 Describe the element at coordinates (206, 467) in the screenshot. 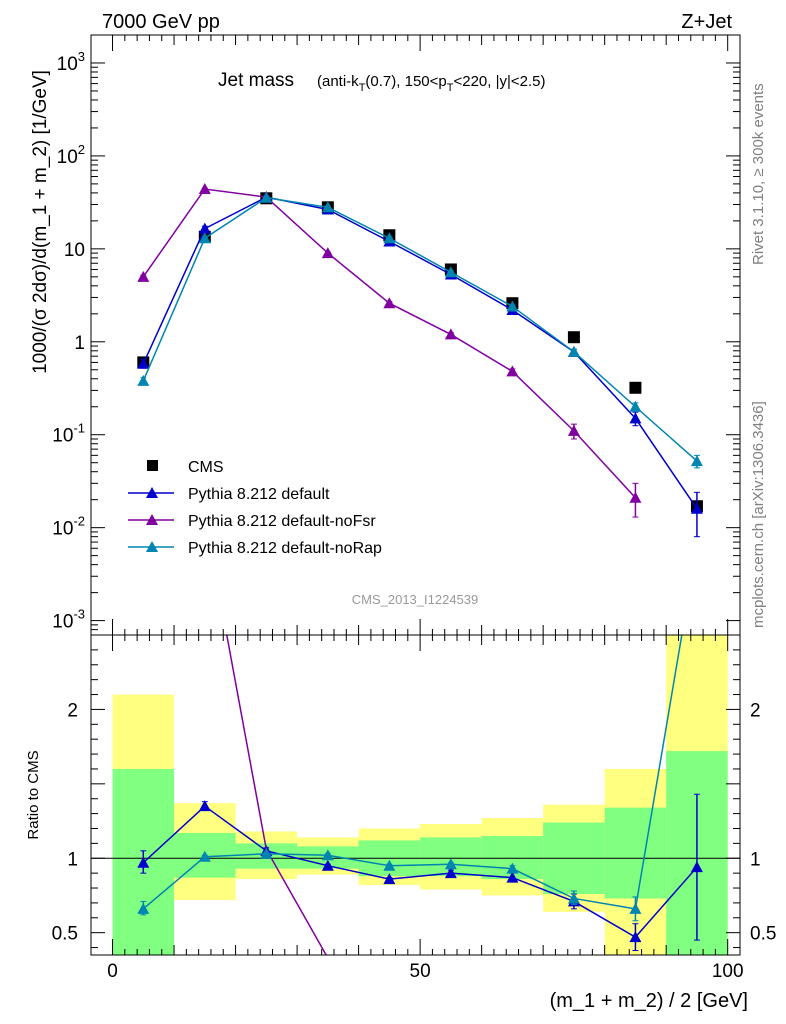

I see `legend-cms-label: CMS` at that location.